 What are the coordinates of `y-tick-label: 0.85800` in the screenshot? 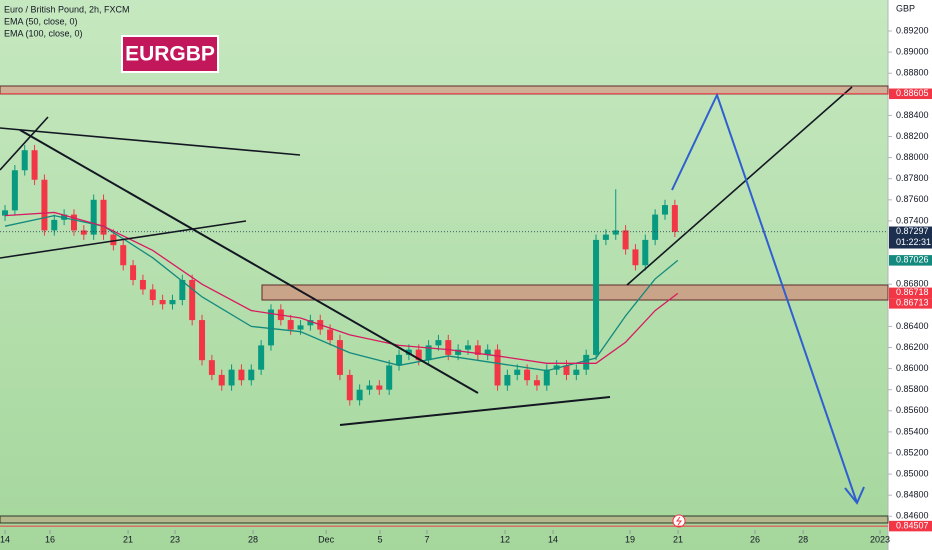 It's located at (912, 389).